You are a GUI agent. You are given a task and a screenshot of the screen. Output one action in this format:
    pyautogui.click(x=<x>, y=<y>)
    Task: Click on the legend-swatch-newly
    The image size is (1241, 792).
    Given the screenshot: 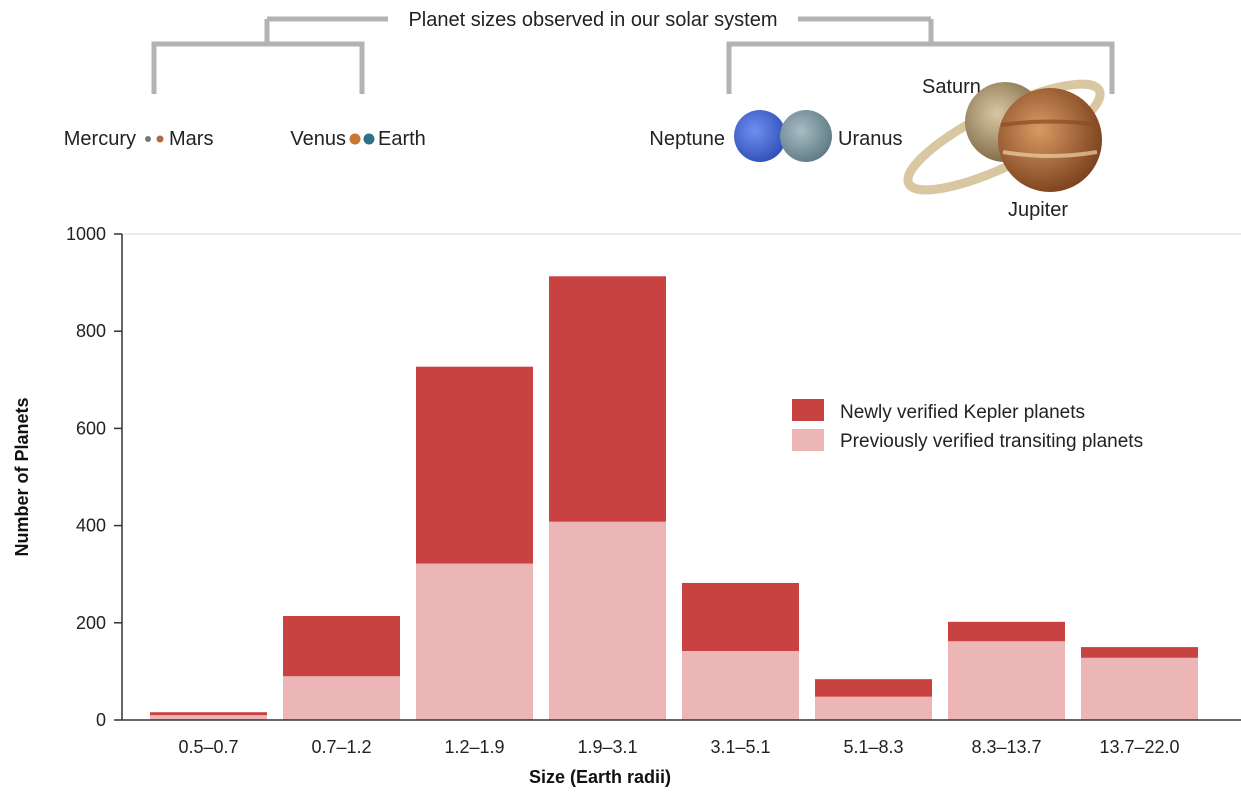 What is the action you would take?
    pyautogui.click(x=808, y=410)
    